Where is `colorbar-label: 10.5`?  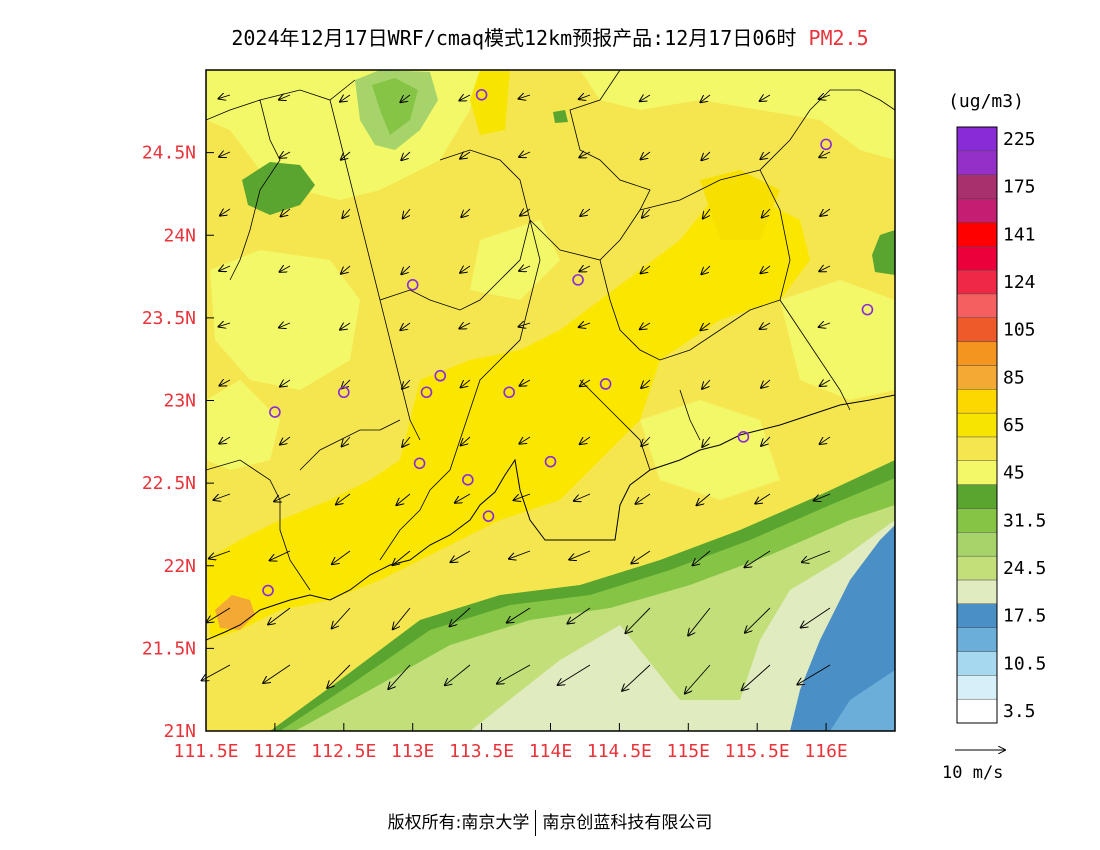
colorbar-label: 10.5 is located at coordinates (1024, 663).